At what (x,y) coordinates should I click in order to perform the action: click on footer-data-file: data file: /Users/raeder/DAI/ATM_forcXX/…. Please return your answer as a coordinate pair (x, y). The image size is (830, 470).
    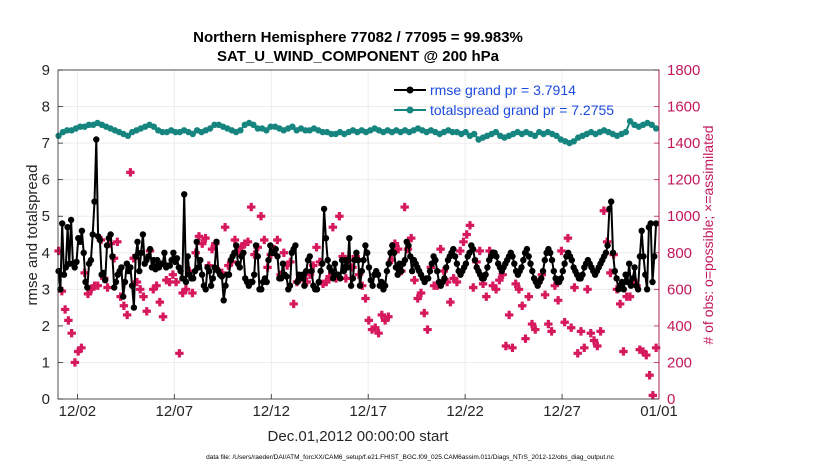
    Looking at the image, I should click on (410, 457).